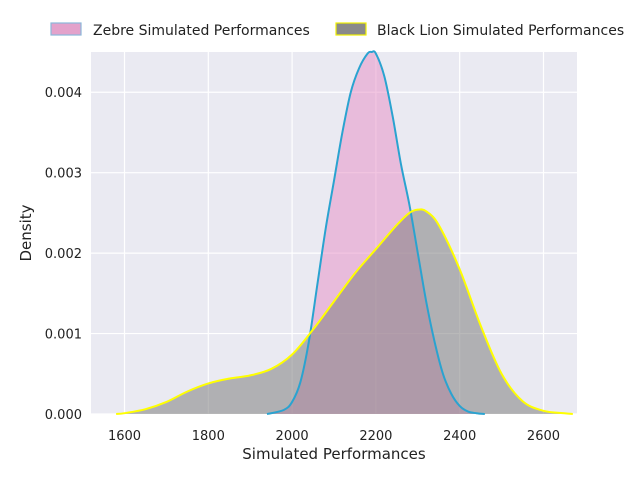 The width and height of the screenshot is (640, 480). What do you see at coordinates (66, 29) in the screenshot?
I see `legend-swatch-zebre` at bounding box center [66, 29].